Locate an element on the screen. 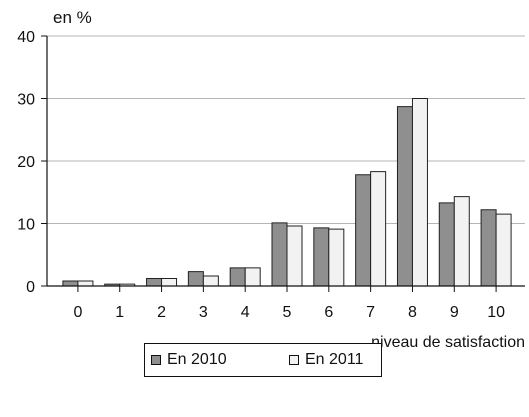 Image resolution: width=529 pixels, height=417 pixels. y-tick-label-20: 20 is located at coordinates (26, 162).